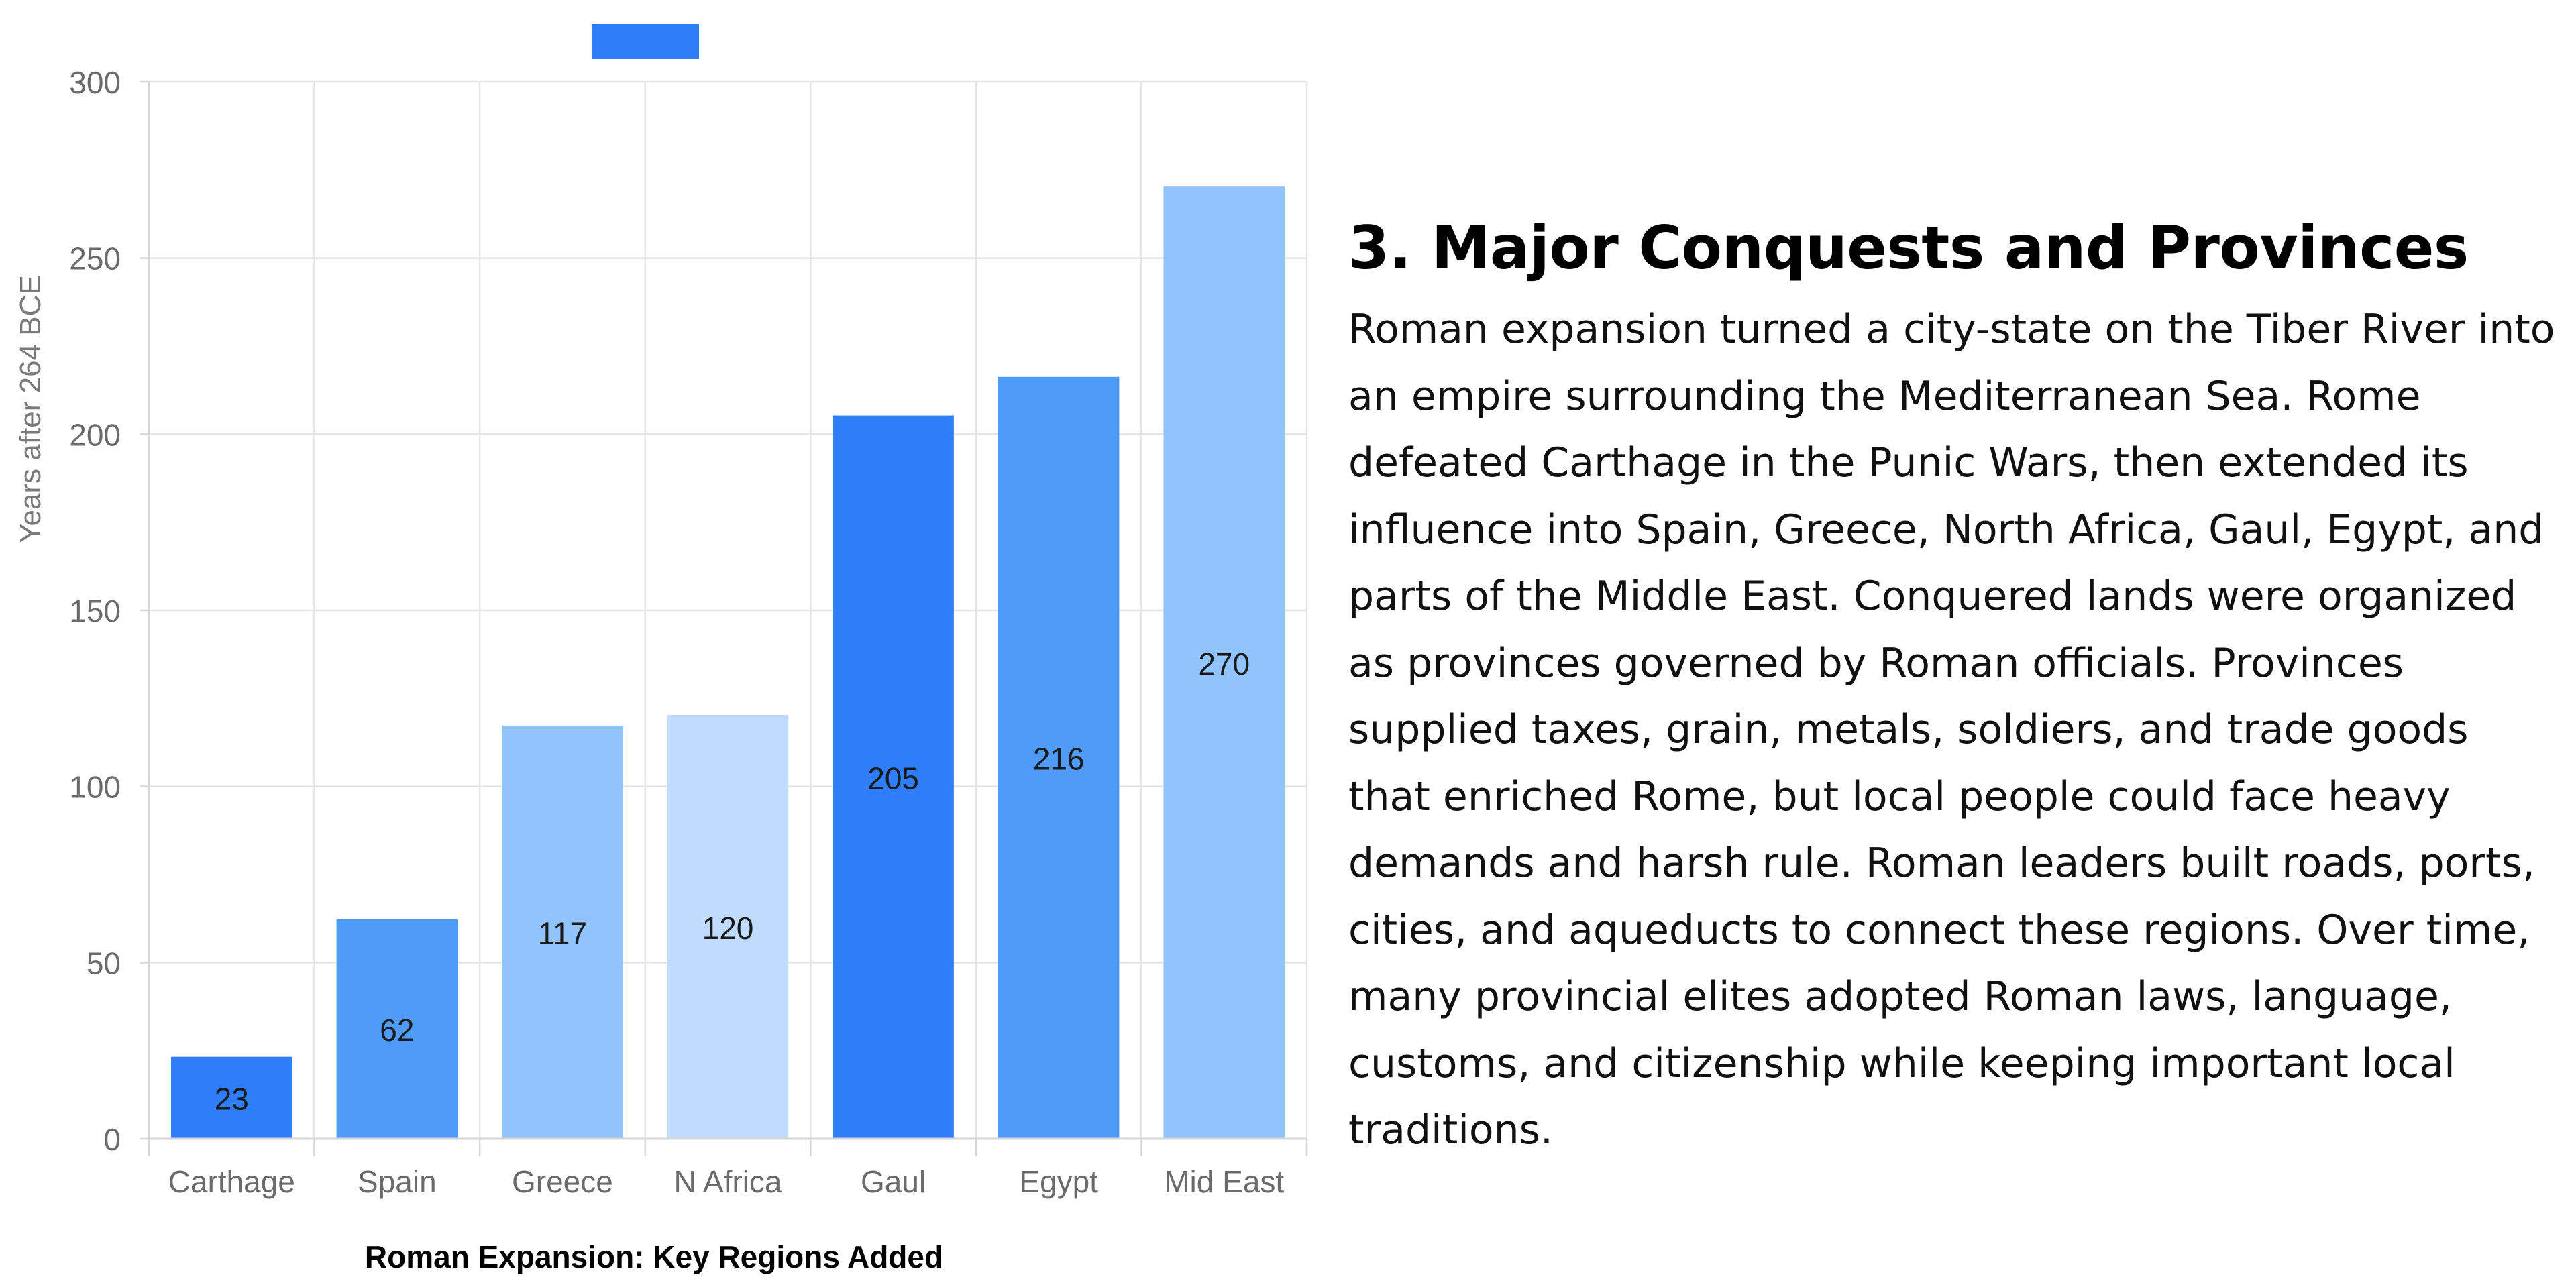  I want to click on legend-swatch, so click(645, 41).